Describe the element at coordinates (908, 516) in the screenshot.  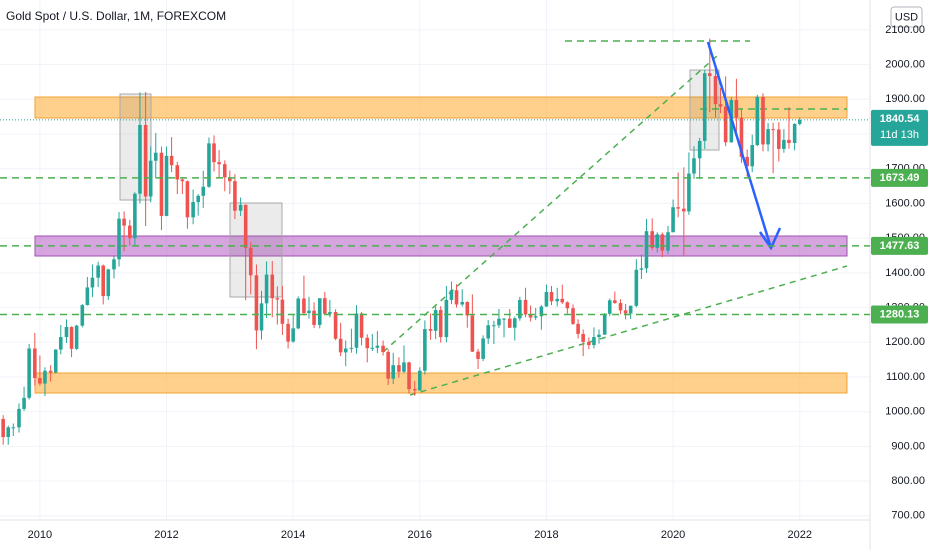
I see `y-tick-label: 700.00` at that location.